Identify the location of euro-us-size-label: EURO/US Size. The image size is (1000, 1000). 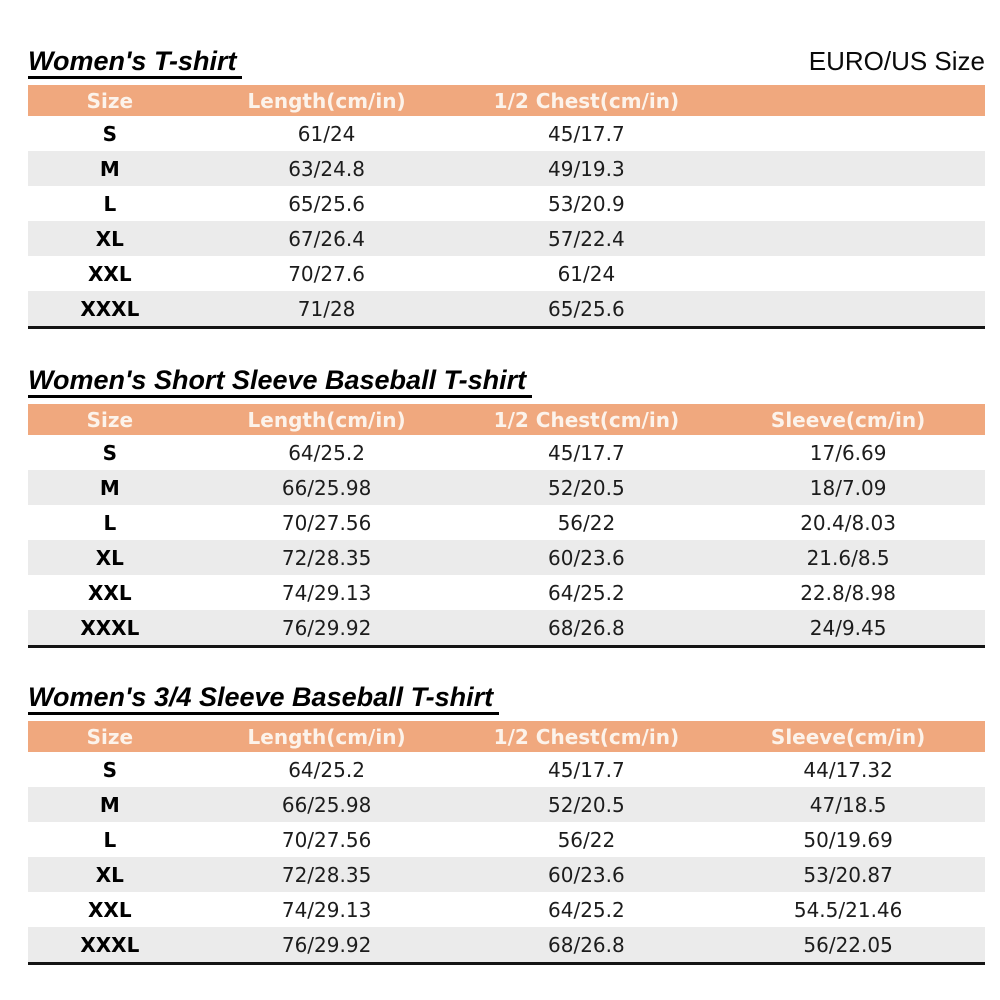
(896, 61).